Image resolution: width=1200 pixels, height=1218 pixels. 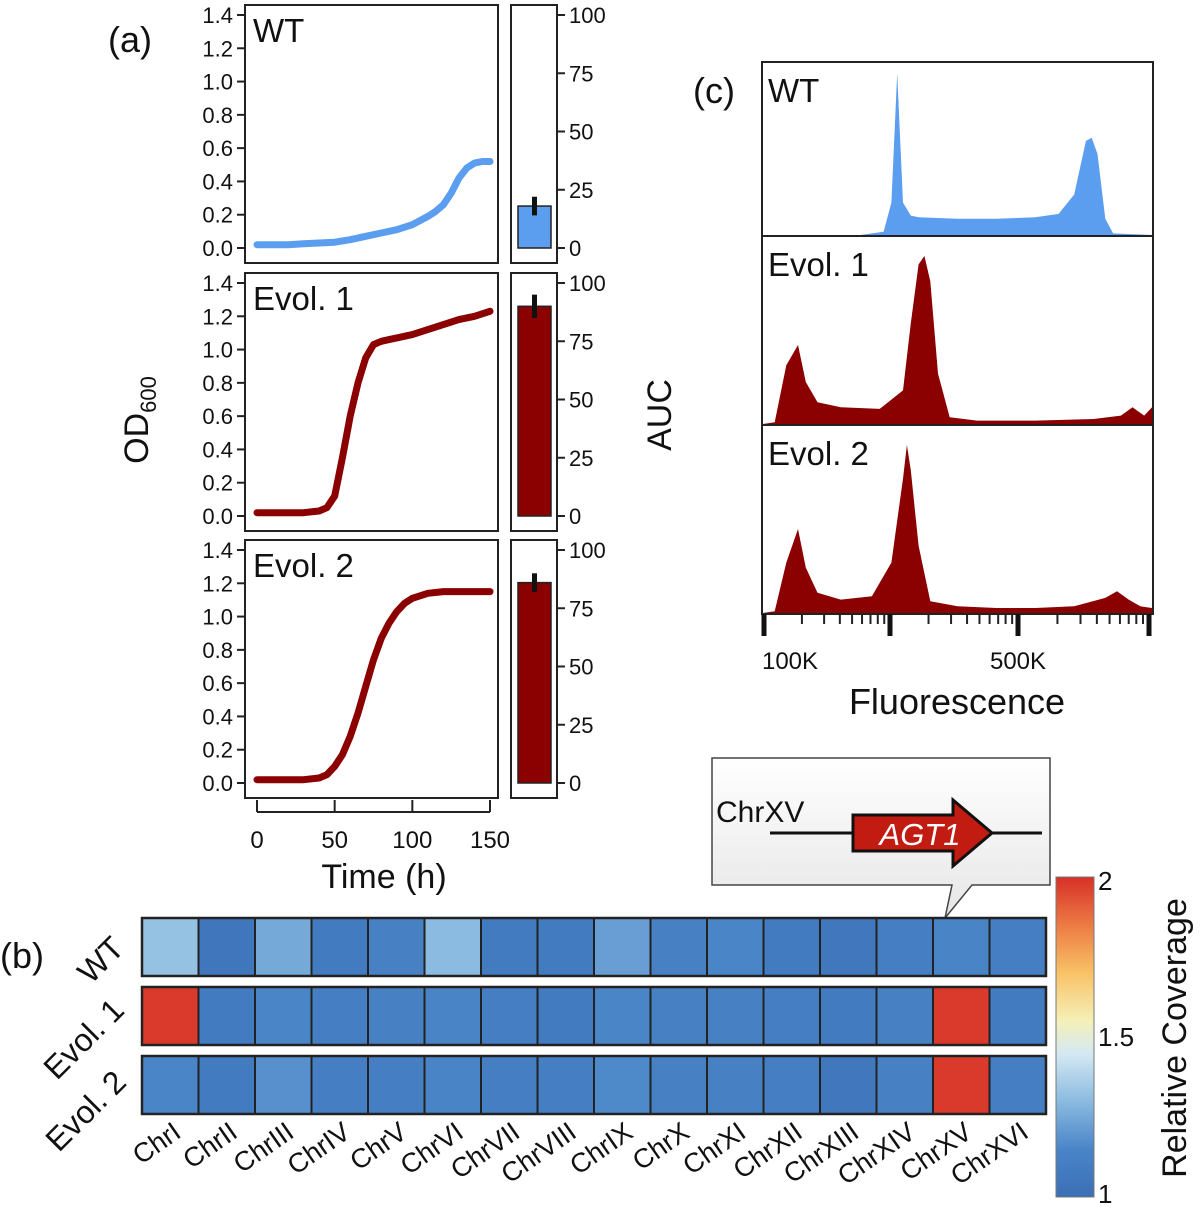 What do you see at coordinates (170, 1016) in the screenshot?
I see `heatmap-cell-evol-1-chri` at bounding box center [170, 1016].